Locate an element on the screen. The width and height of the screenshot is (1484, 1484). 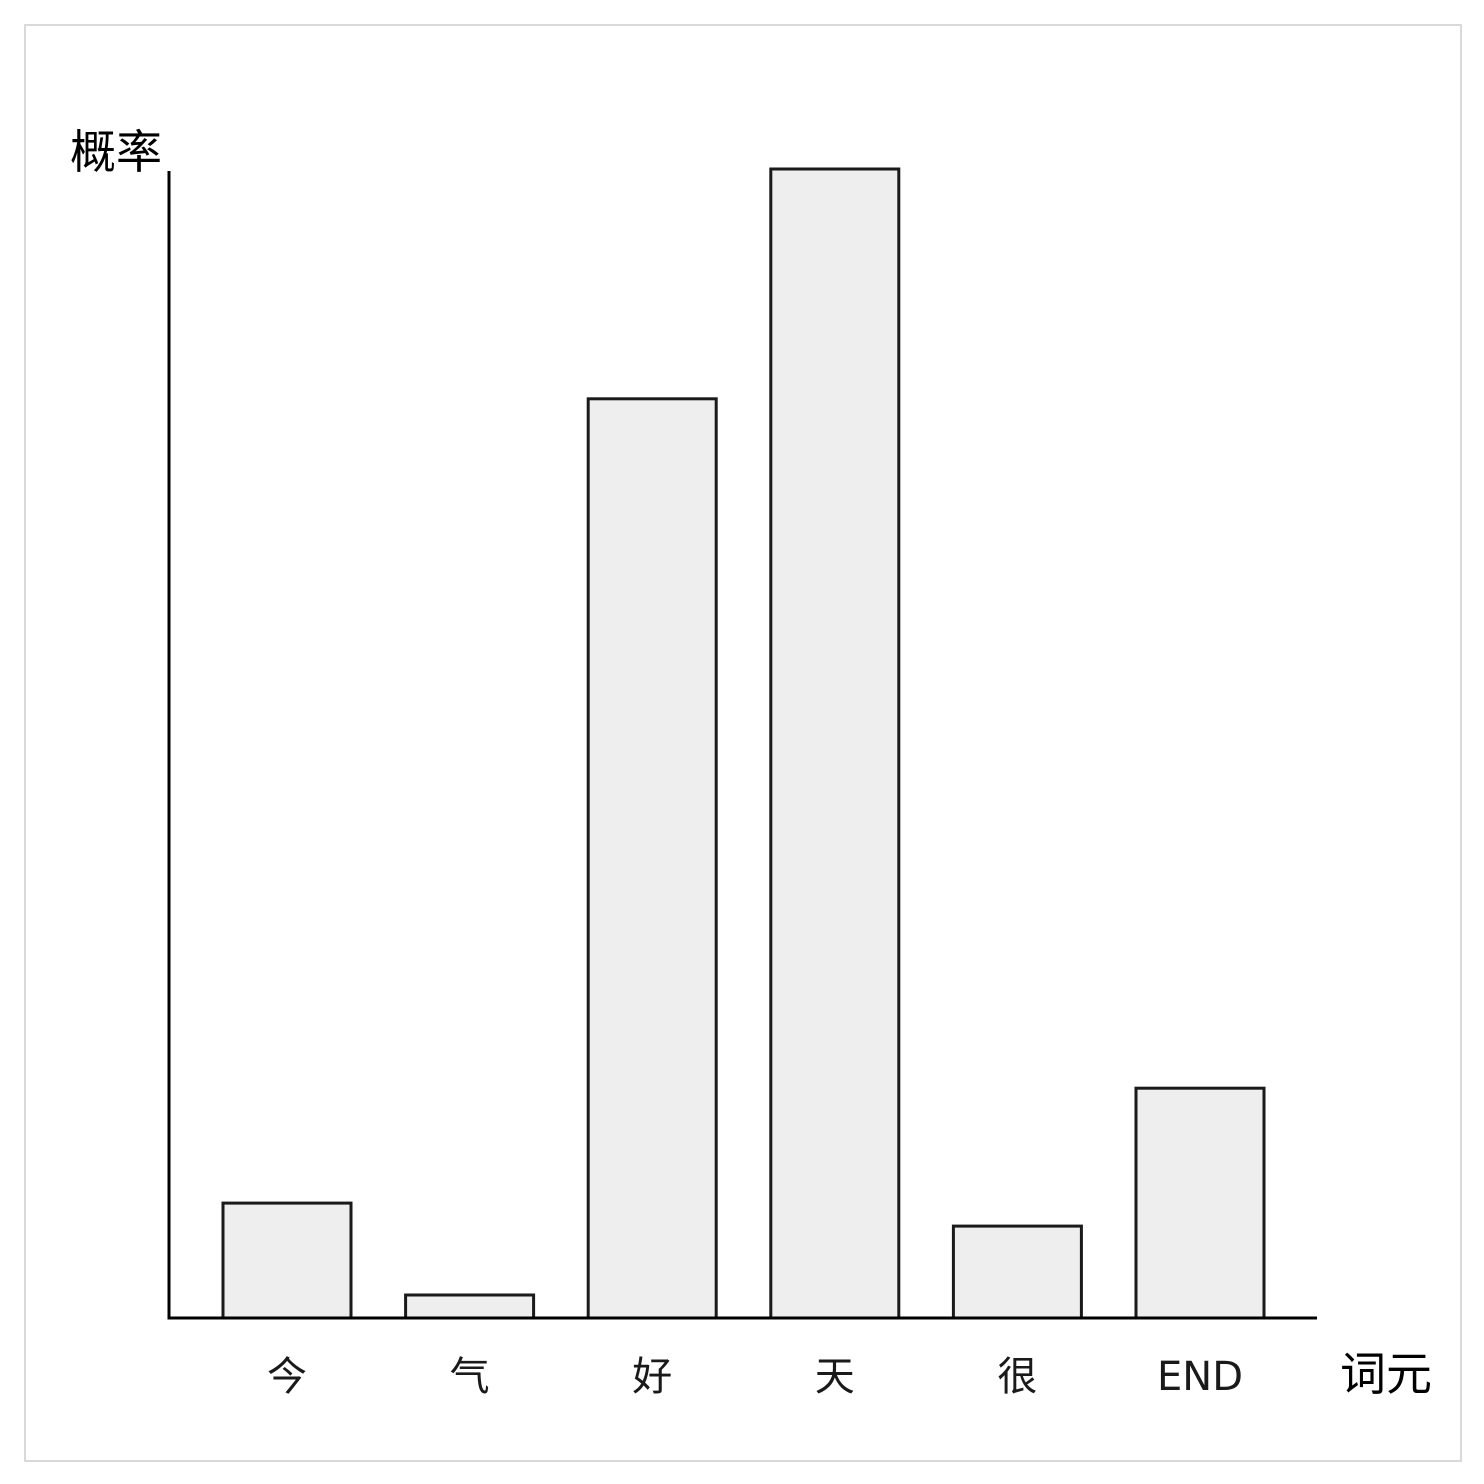
x-tick-label-1: 气 is located at coordinates (470, 1377).